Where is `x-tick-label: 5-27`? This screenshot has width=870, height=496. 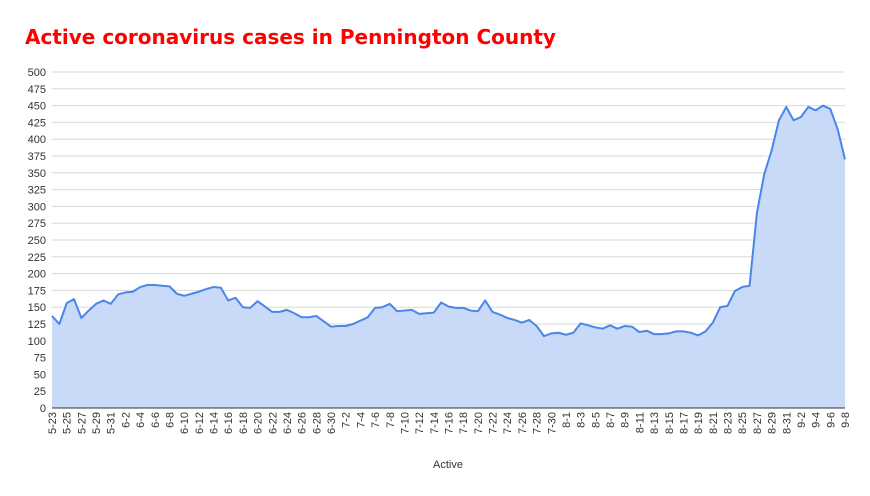
x-tick-label: 5-27 is located at coordinates (82, 423).